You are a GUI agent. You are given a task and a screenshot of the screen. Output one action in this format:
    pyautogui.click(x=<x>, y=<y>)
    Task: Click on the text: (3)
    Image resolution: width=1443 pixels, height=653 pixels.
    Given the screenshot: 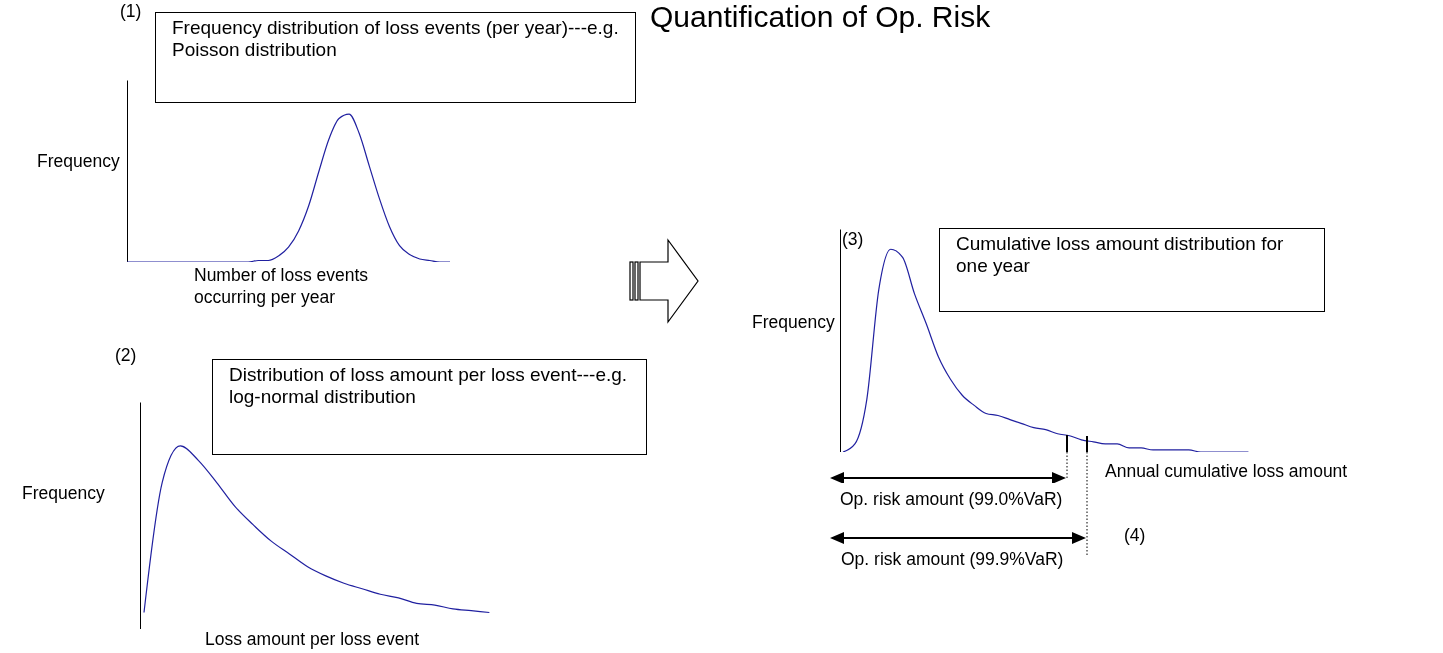 What is the action you would take?
    pyautogui.click(x=853, y=239)
    